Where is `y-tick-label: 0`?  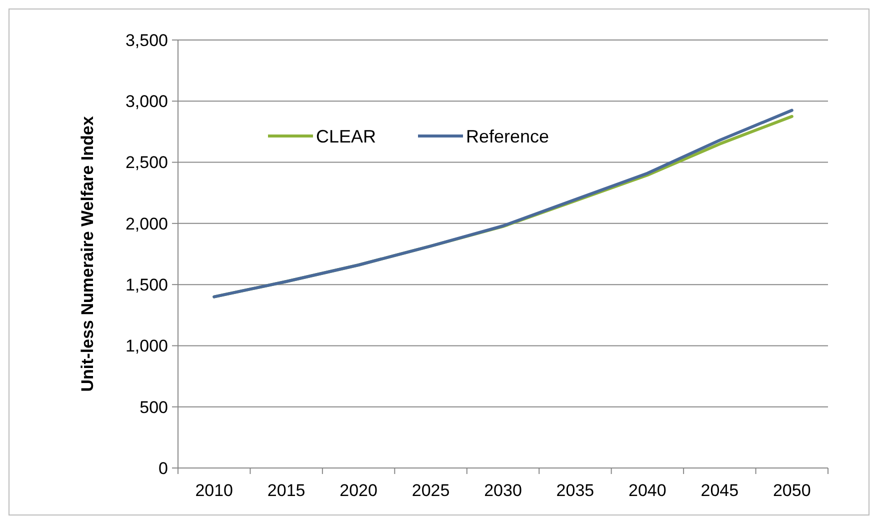 y-tick-label: 0 is located at coordinates (163, 468).